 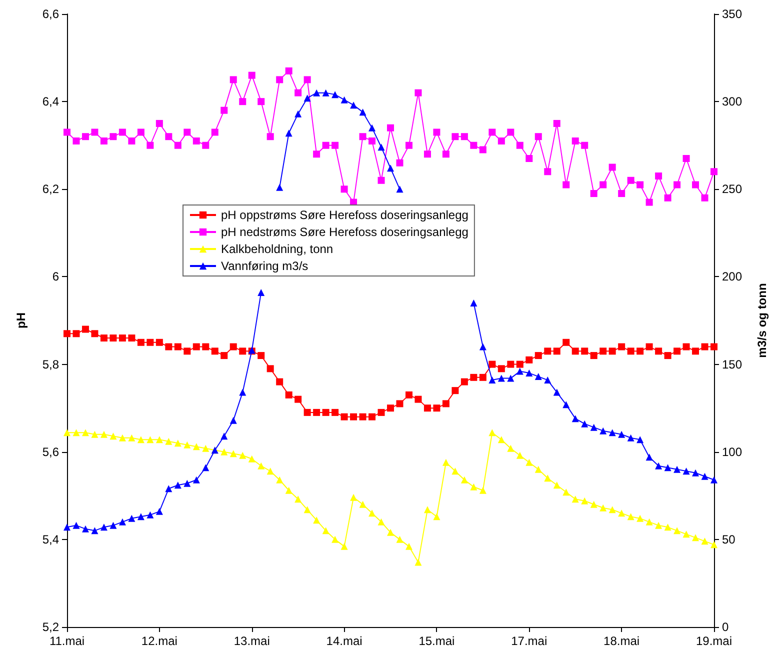 I want to click on y-tick-label: 6,6, so click(x=51, y=14).